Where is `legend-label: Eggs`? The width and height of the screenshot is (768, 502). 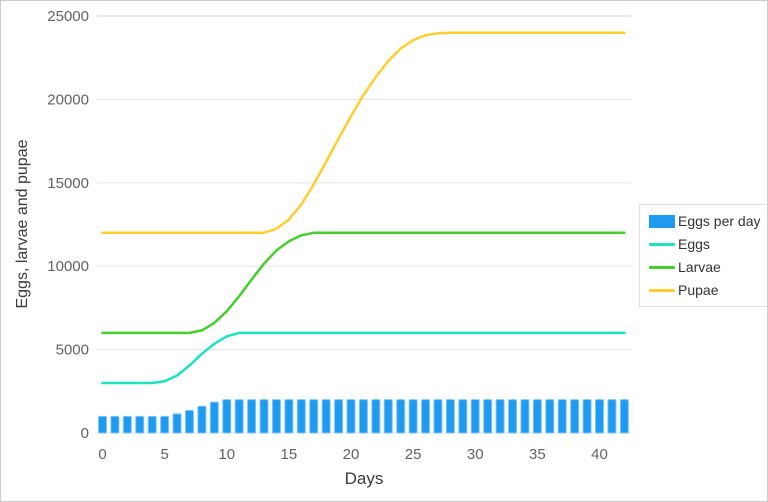
legend-label: Eggs is located at coordinates (694, 244).